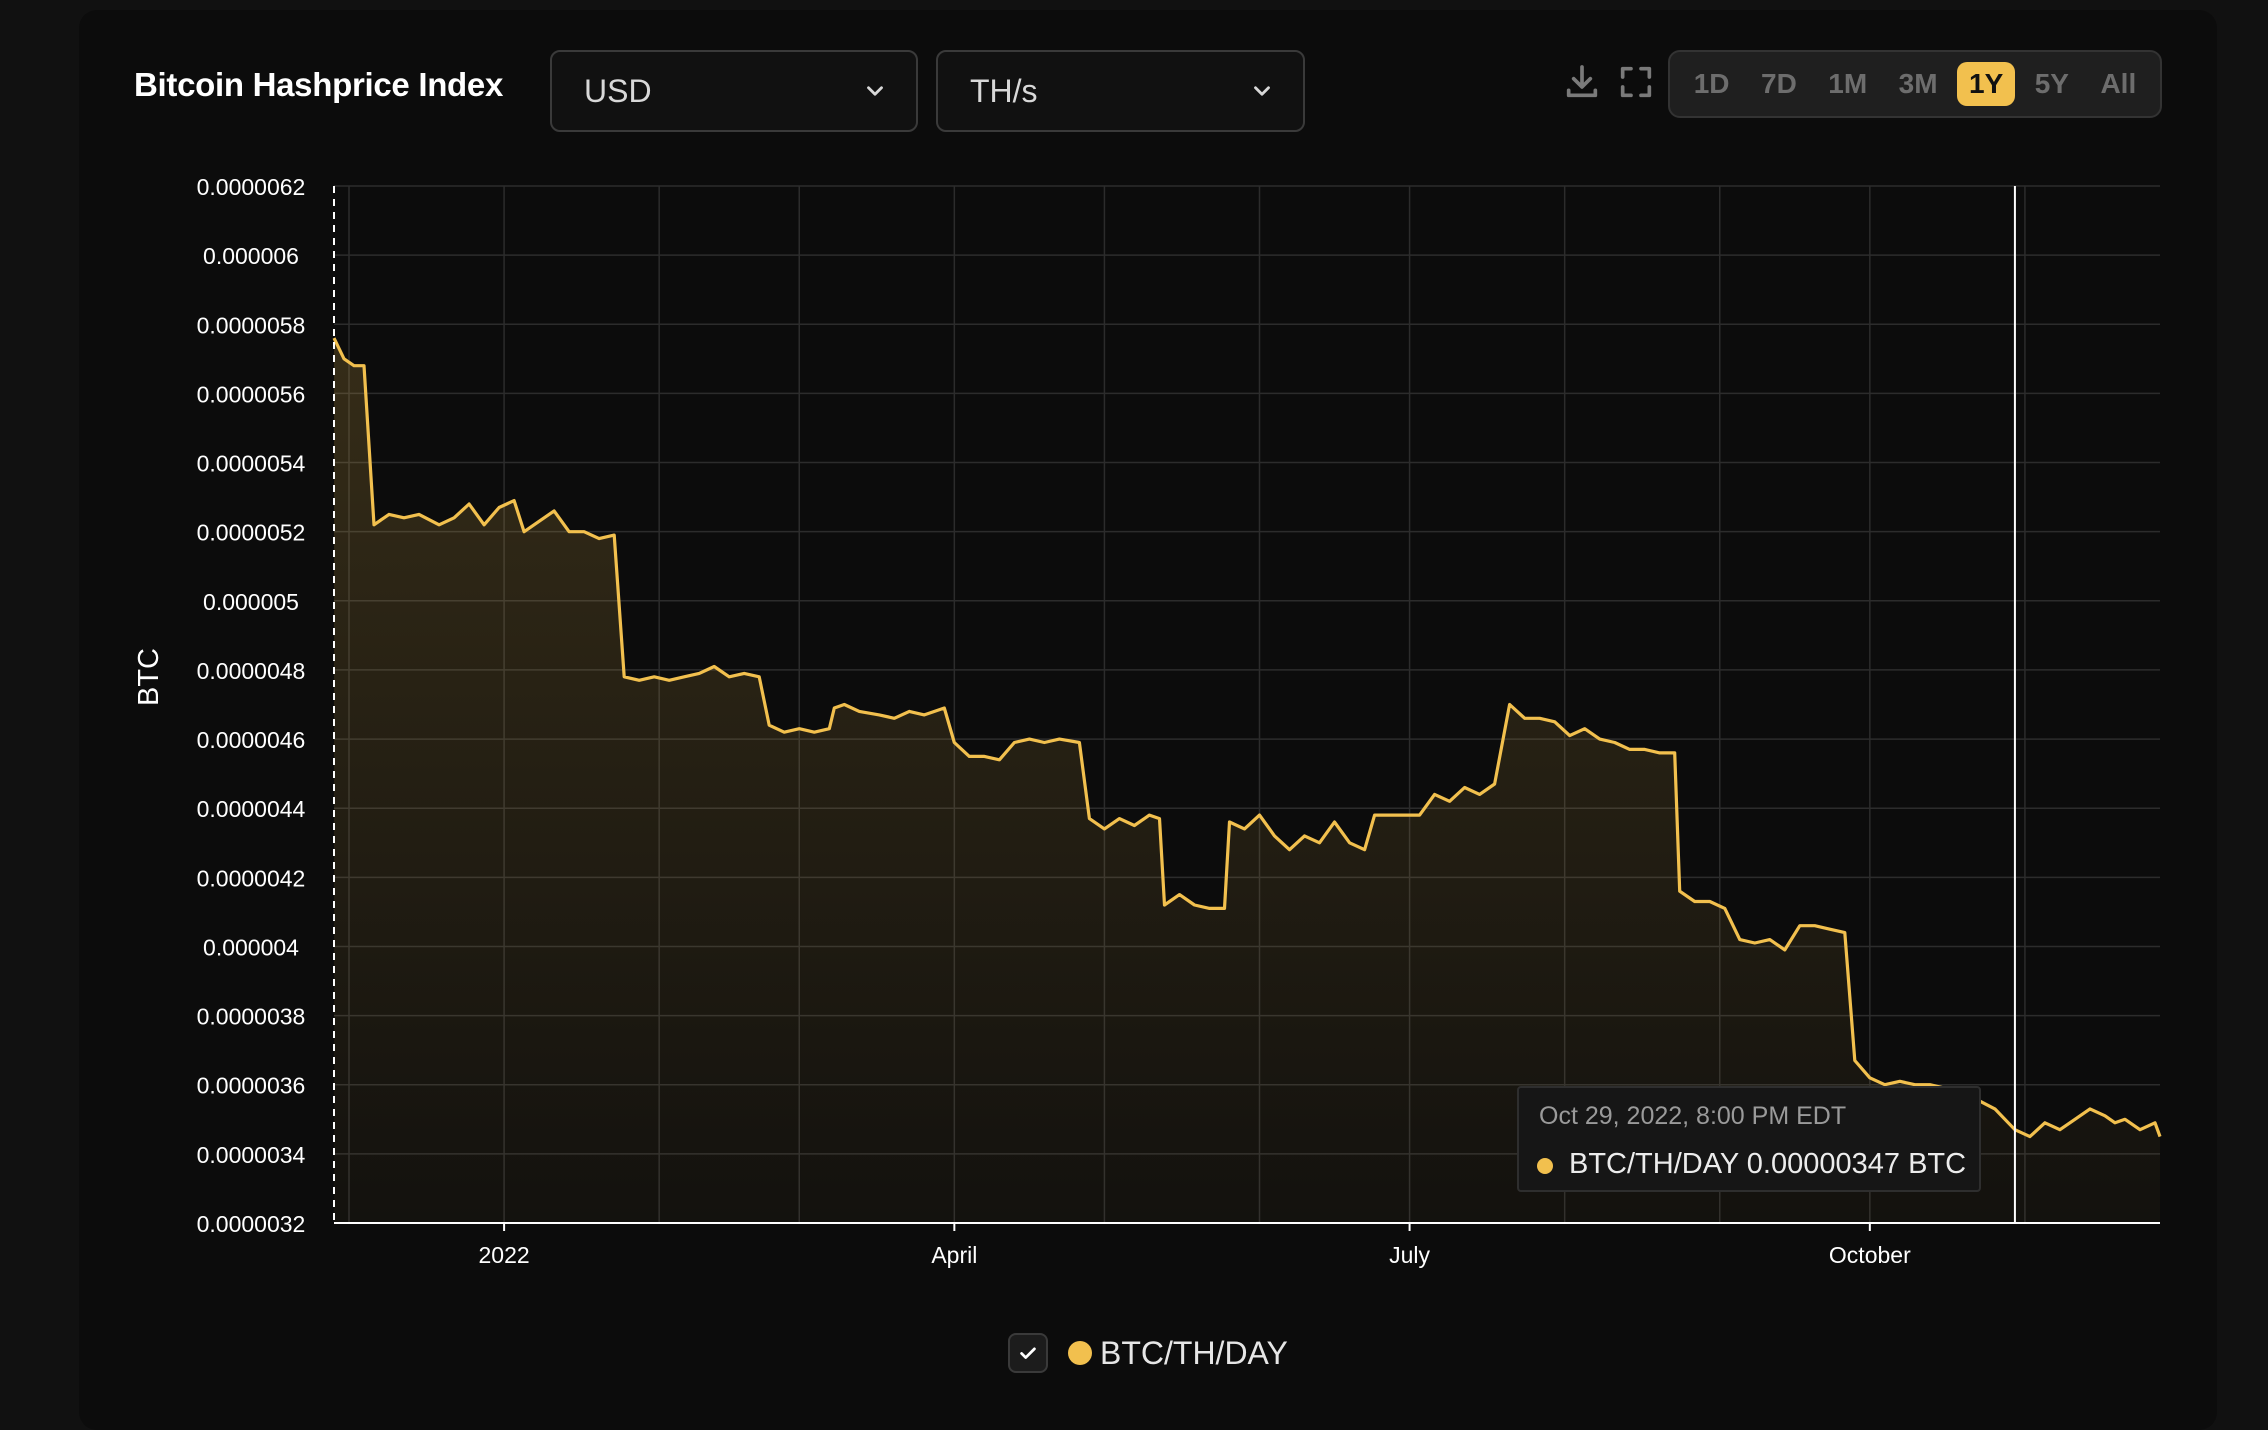 The image size is (2268, 1430). Describe the element at coordinates (954, 1255) in the screenshot. I see `x-tick-label: April` at that location.